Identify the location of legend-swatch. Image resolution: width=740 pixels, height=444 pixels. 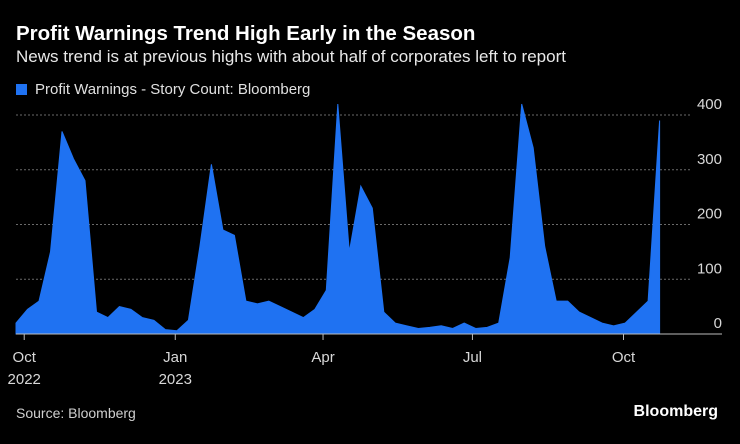
(21, 89).